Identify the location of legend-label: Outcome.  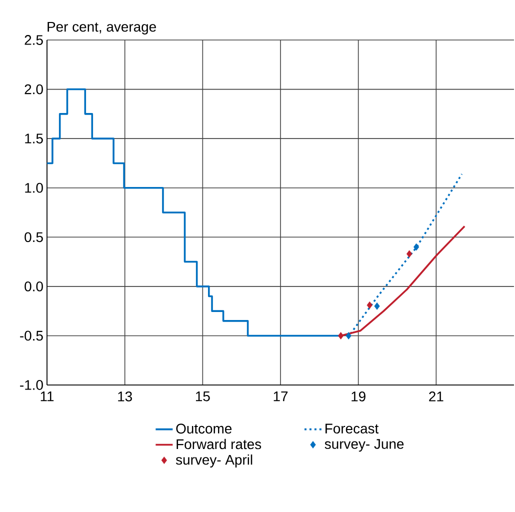
(204, 429).